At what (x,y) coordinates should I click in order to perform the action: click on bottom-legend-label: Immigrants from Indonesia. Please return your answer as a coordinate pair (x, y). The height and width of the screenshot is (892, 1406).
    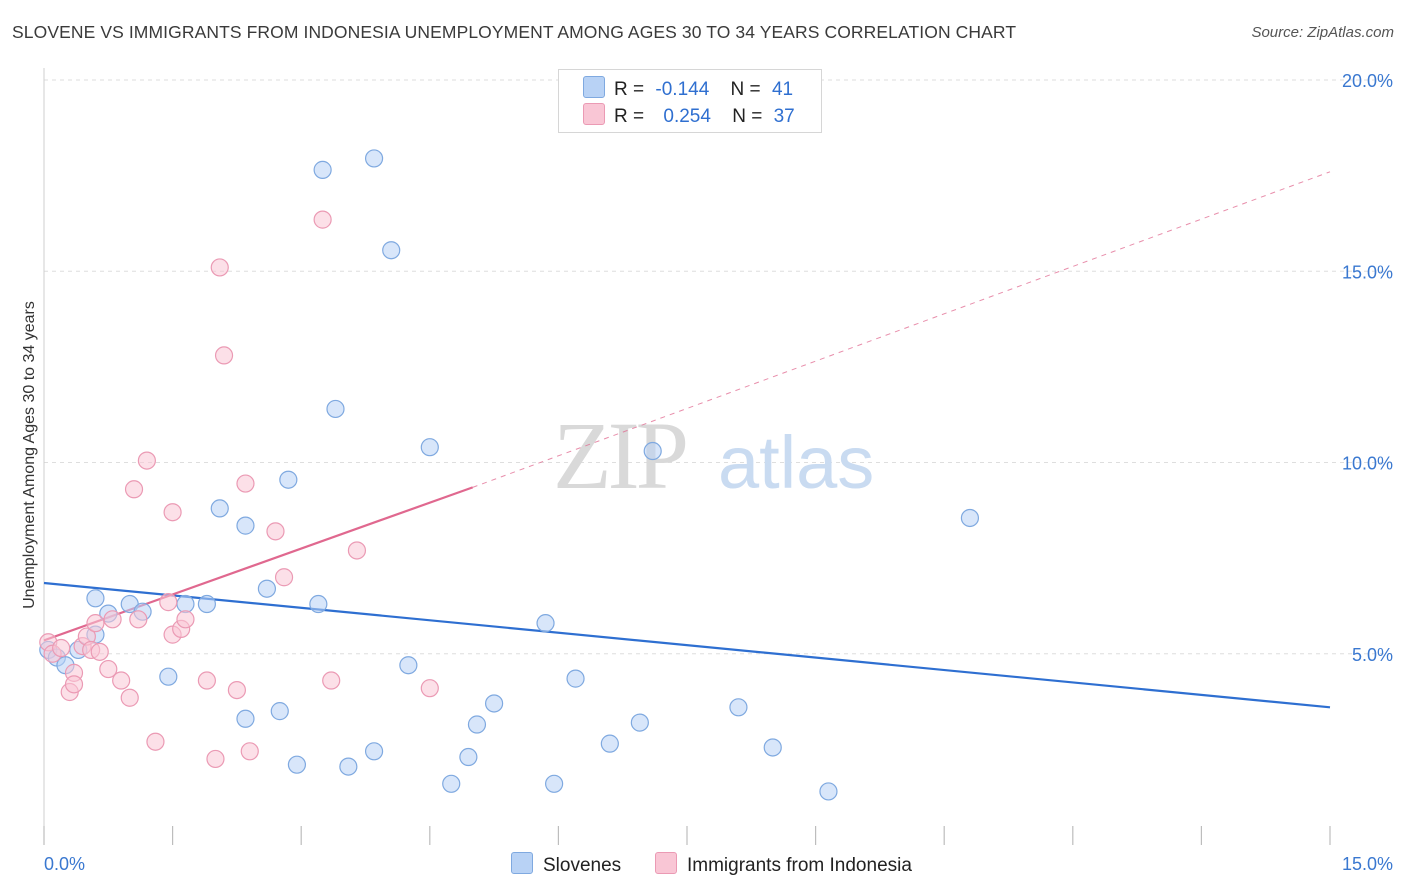
    Looking at the image, I should click on (799, 865).